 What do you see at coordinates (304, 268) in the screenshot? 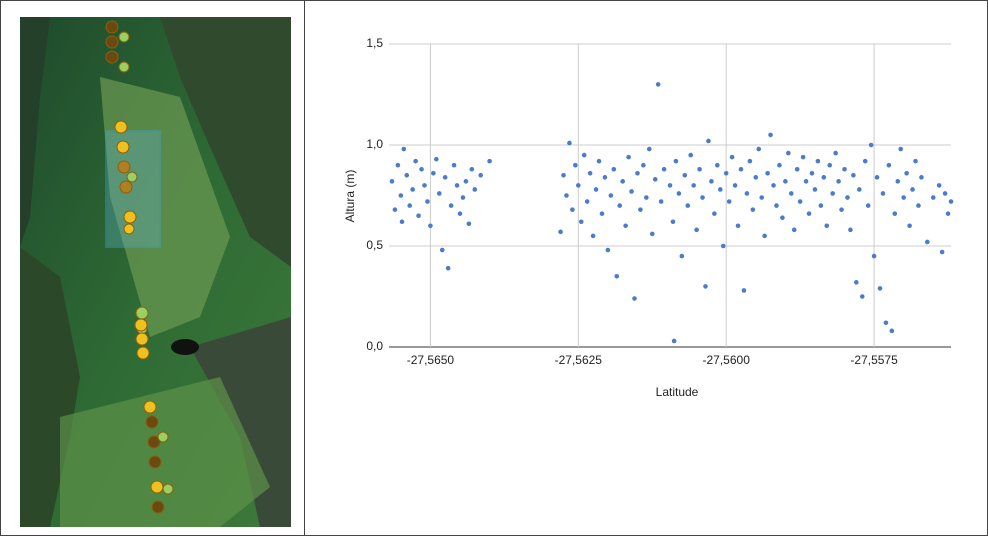
I see `divider` at bounding box center [304, 268].